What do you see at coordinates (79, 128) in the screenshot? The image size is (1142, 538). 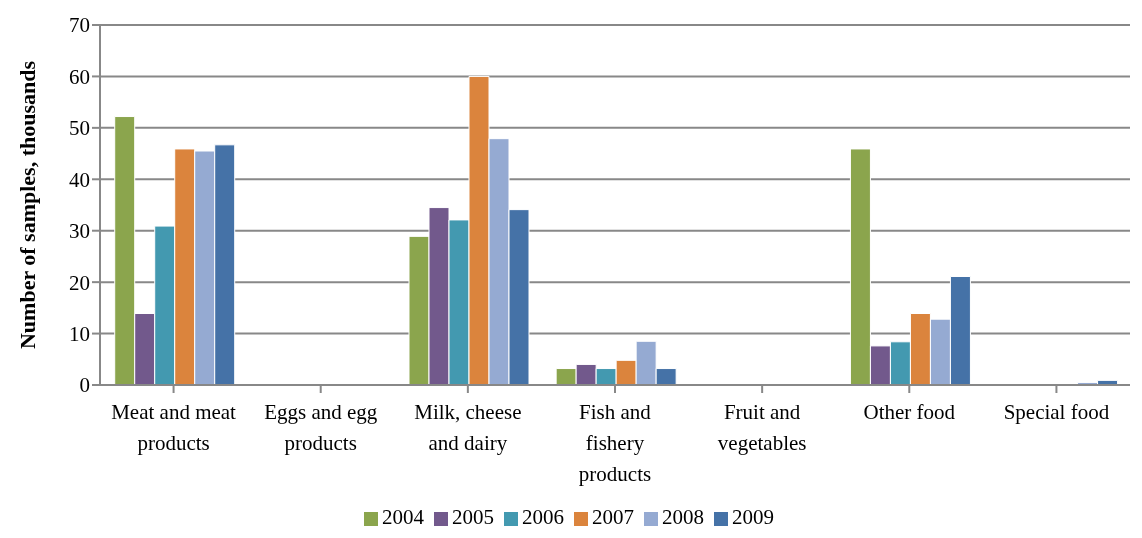 I see `y-tick-label: 50` at bounding box center [79, 128].